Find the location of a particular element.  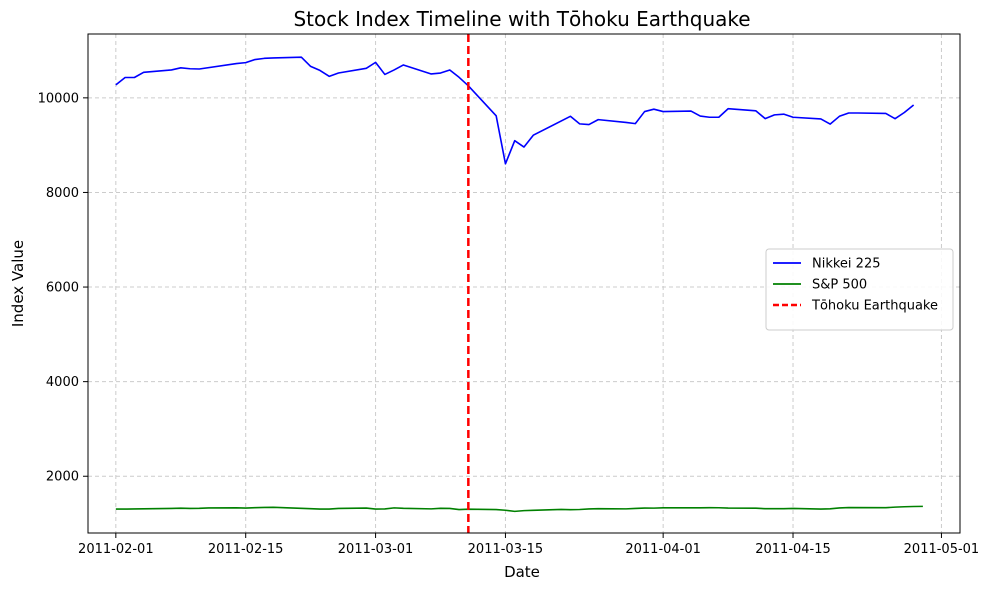

y-tick-label: 10000 is located at coordinates (58, 98).